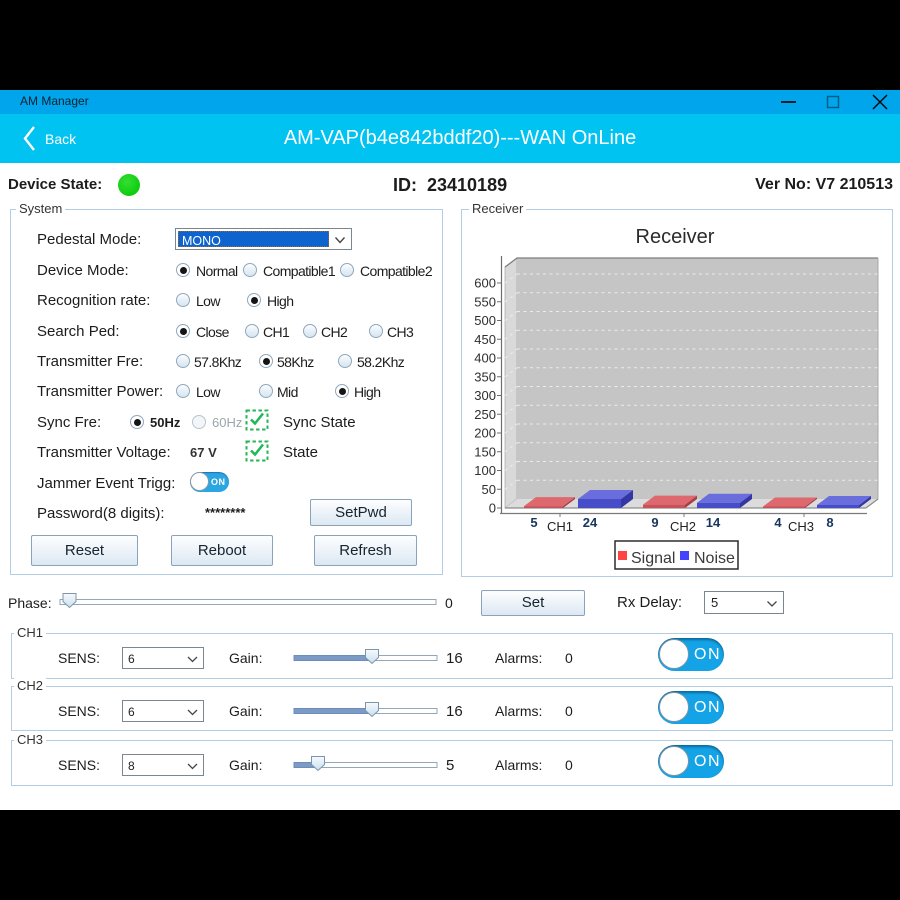  Describe the element at coordinates (675, 237) in the screenshot. I see `svg-text: Receiver` at that location.